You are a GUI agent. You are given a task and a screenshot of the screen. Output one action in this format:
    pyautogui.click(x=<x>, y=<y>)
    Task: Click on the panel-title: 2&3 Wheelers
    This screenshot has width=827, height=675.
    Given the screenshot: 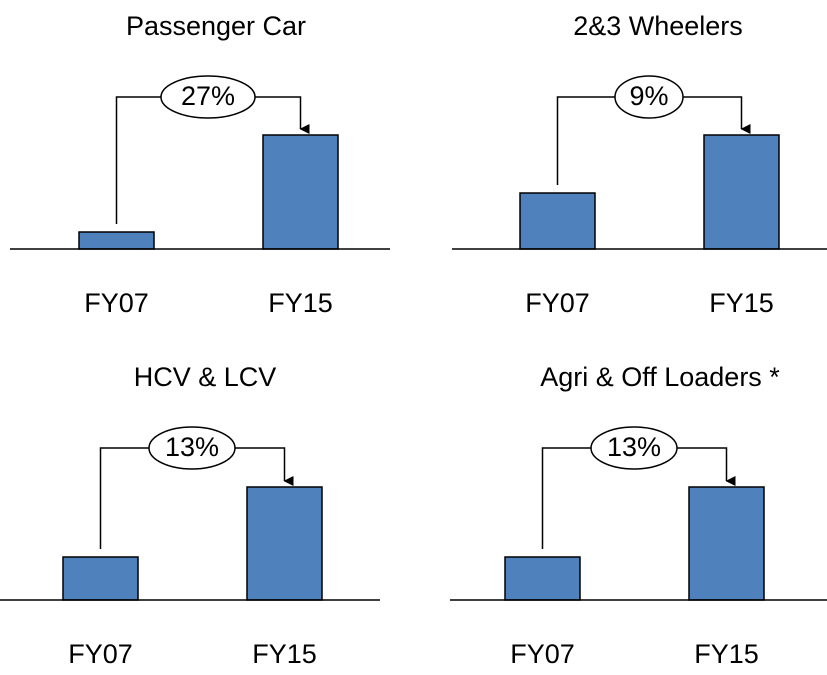 What is the action you would take?
    pyautogui.click(x=658, y=26)
    